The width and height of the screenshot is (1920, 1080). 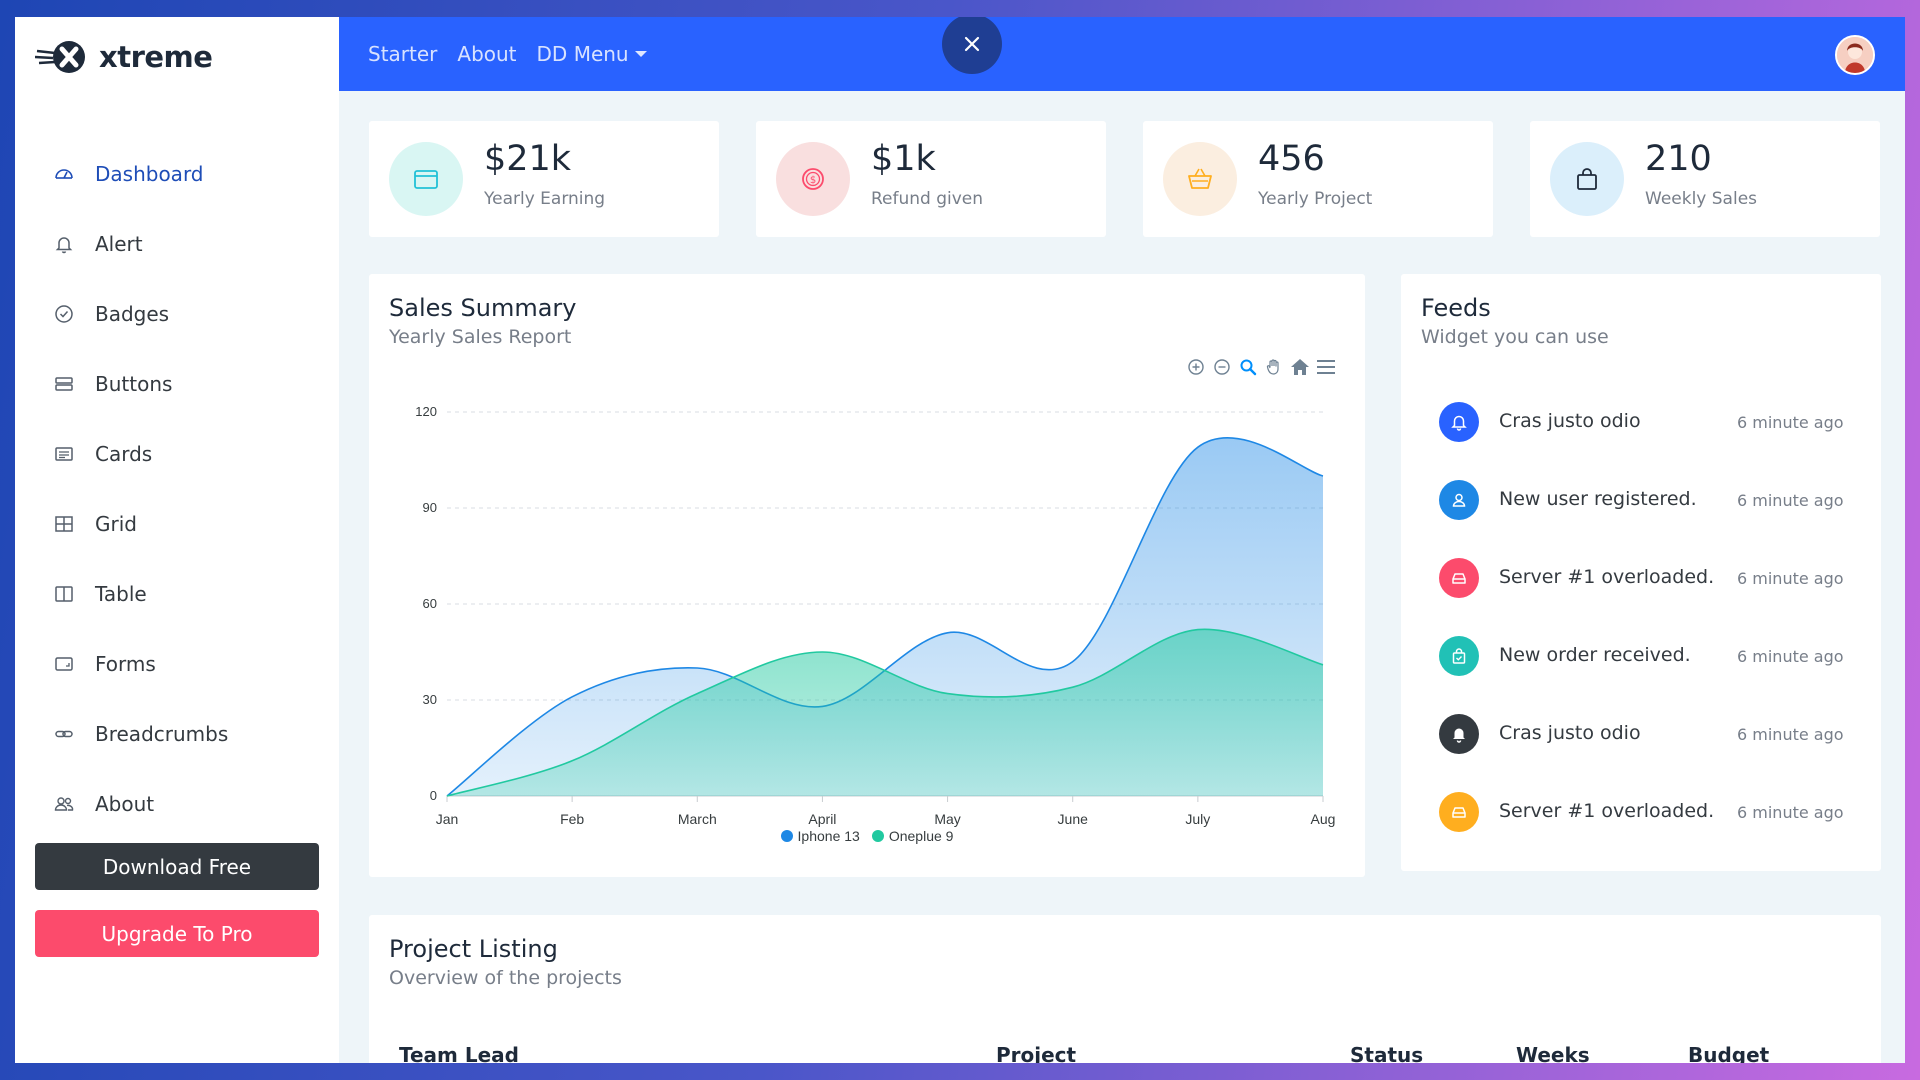 I want to click on column-header-project: Project, so click(x=1036, y=1053).